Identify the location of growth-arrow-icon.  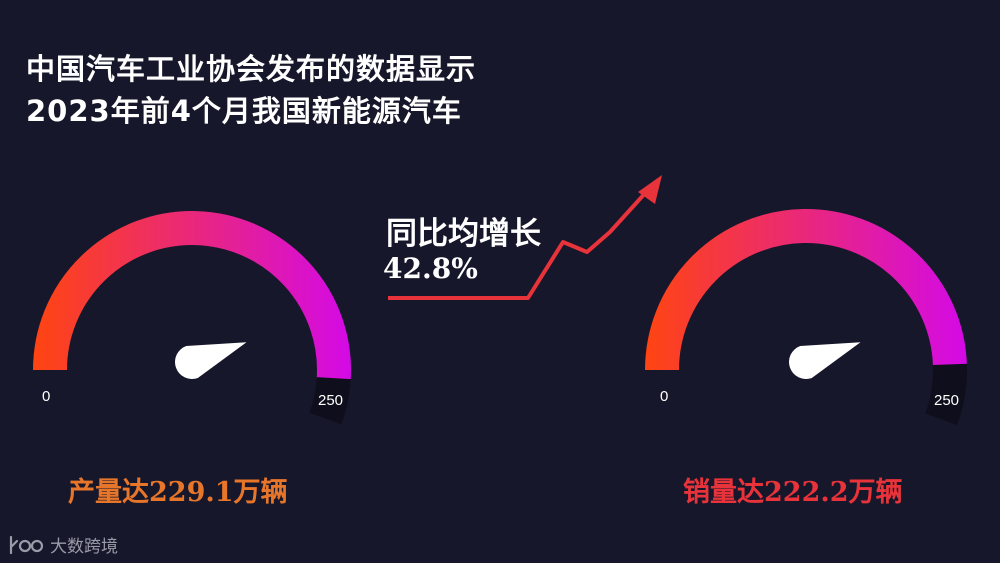
(525, 237).